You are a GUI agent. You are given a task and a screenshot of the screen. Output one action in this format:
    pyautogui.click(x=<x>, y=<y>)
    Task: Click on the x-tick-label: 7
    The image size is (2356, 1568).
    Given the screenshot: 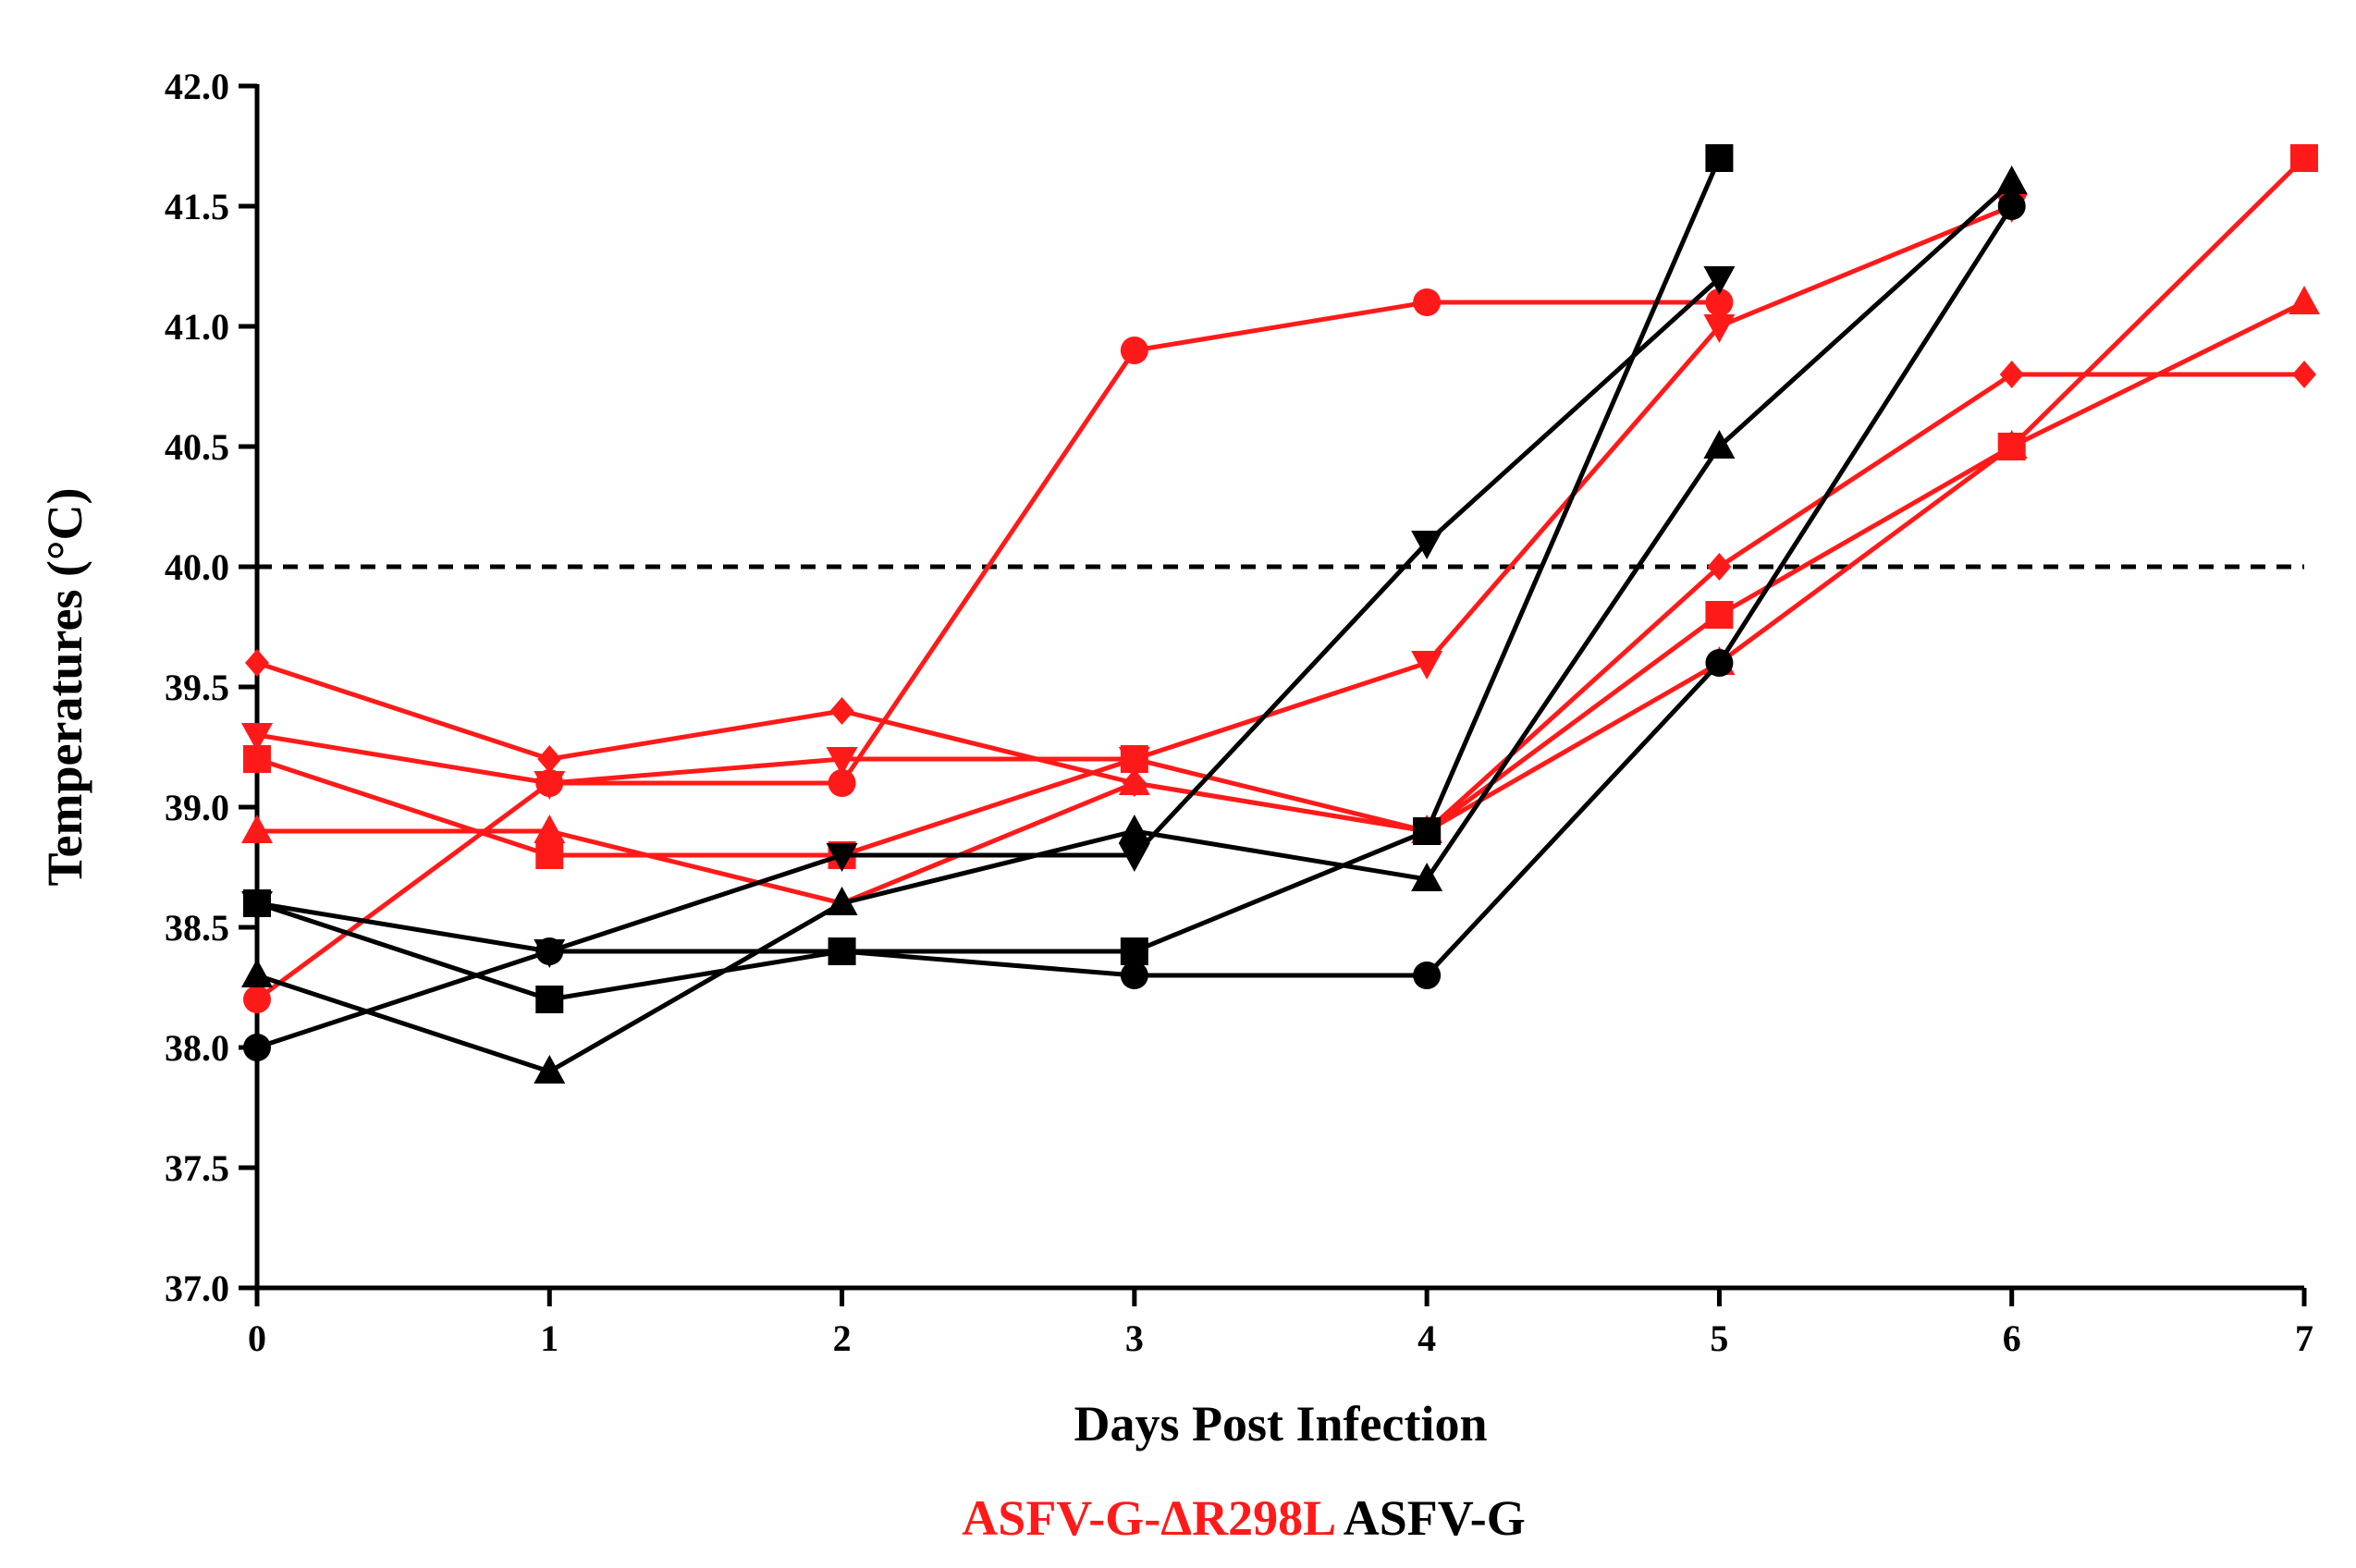 What is the action you would take?
    pyautogui.click(x=2304, y=1338)
    